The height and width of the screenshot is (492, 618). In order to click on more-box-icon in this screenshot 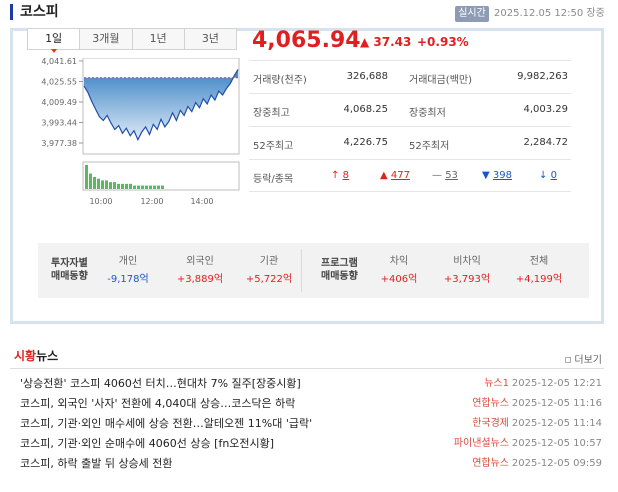, I will do `click(568, 360)`.